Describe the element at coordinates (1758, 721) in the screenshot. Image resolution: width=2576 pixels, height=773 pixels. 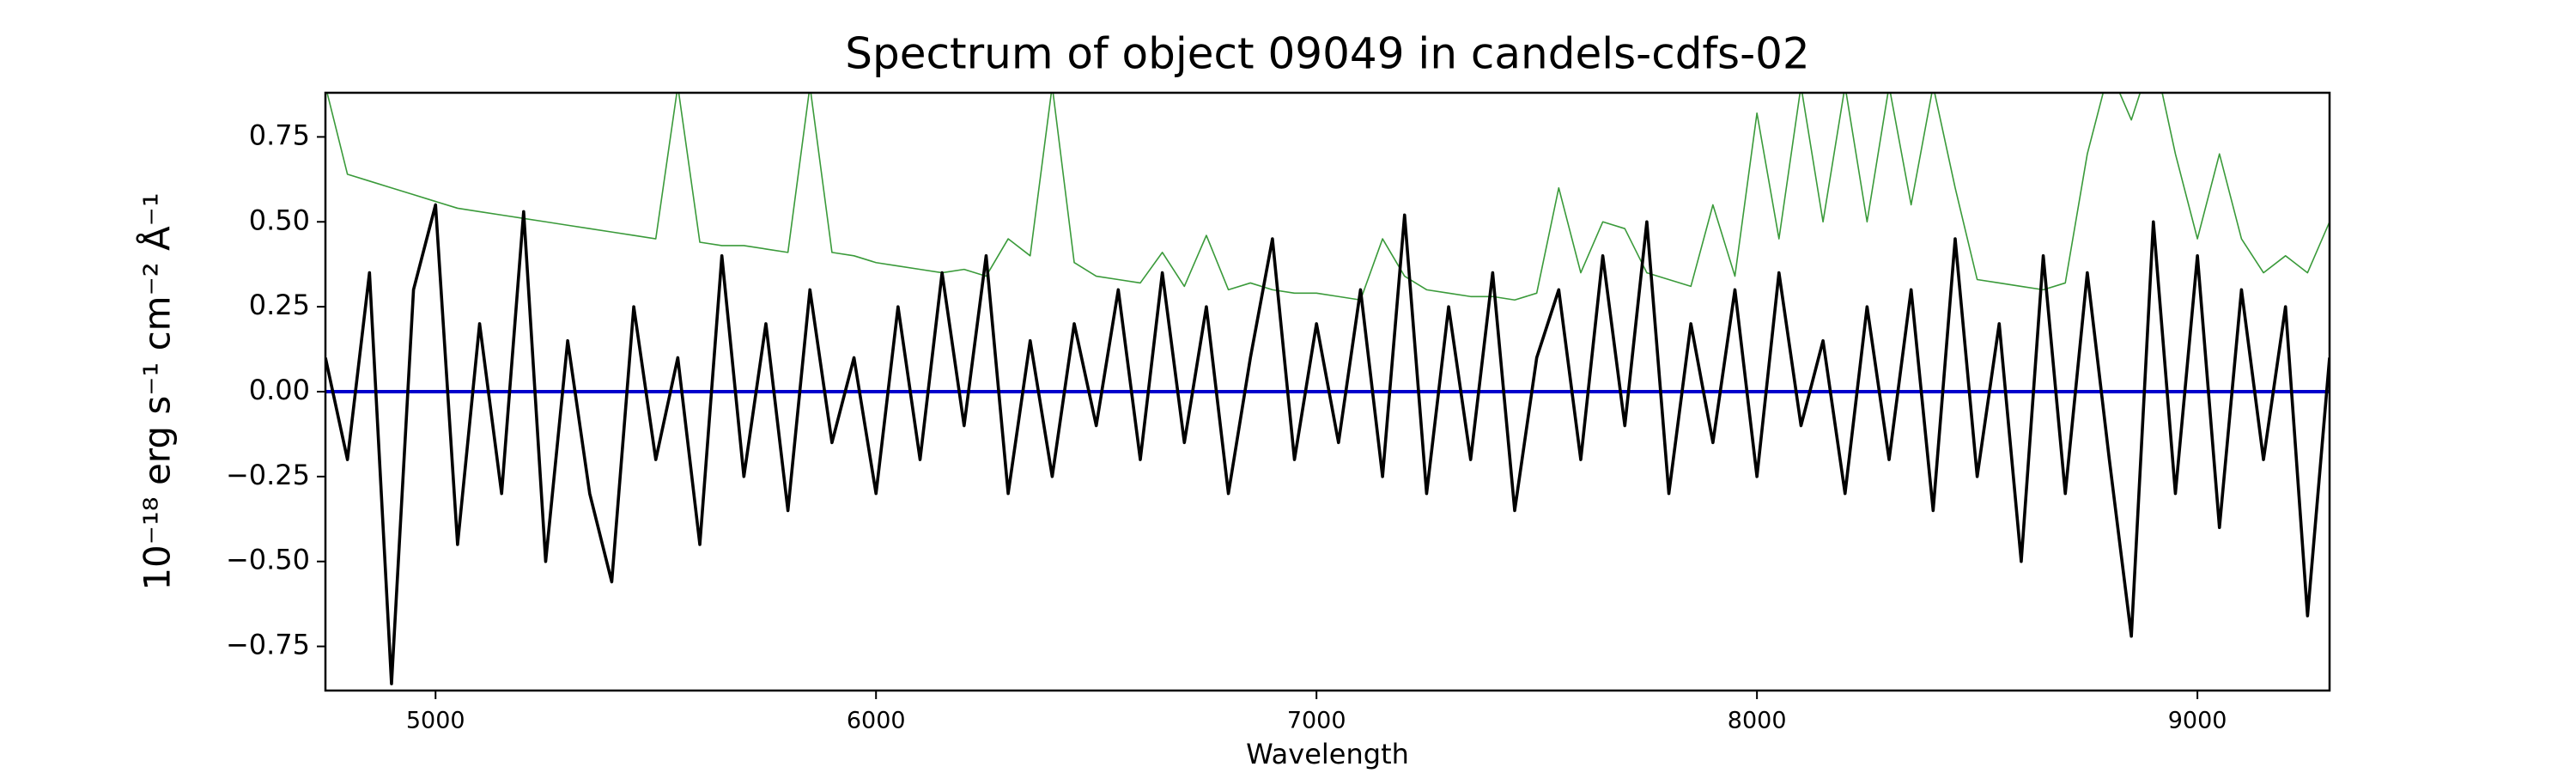
I see `x-tick-label: 8000` at that location.